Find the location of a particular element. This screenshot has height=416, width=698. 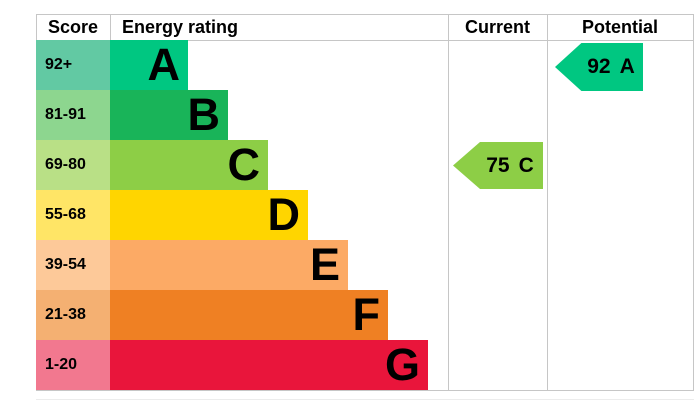

band-letter-f: F is located at coordinates (366, 314).